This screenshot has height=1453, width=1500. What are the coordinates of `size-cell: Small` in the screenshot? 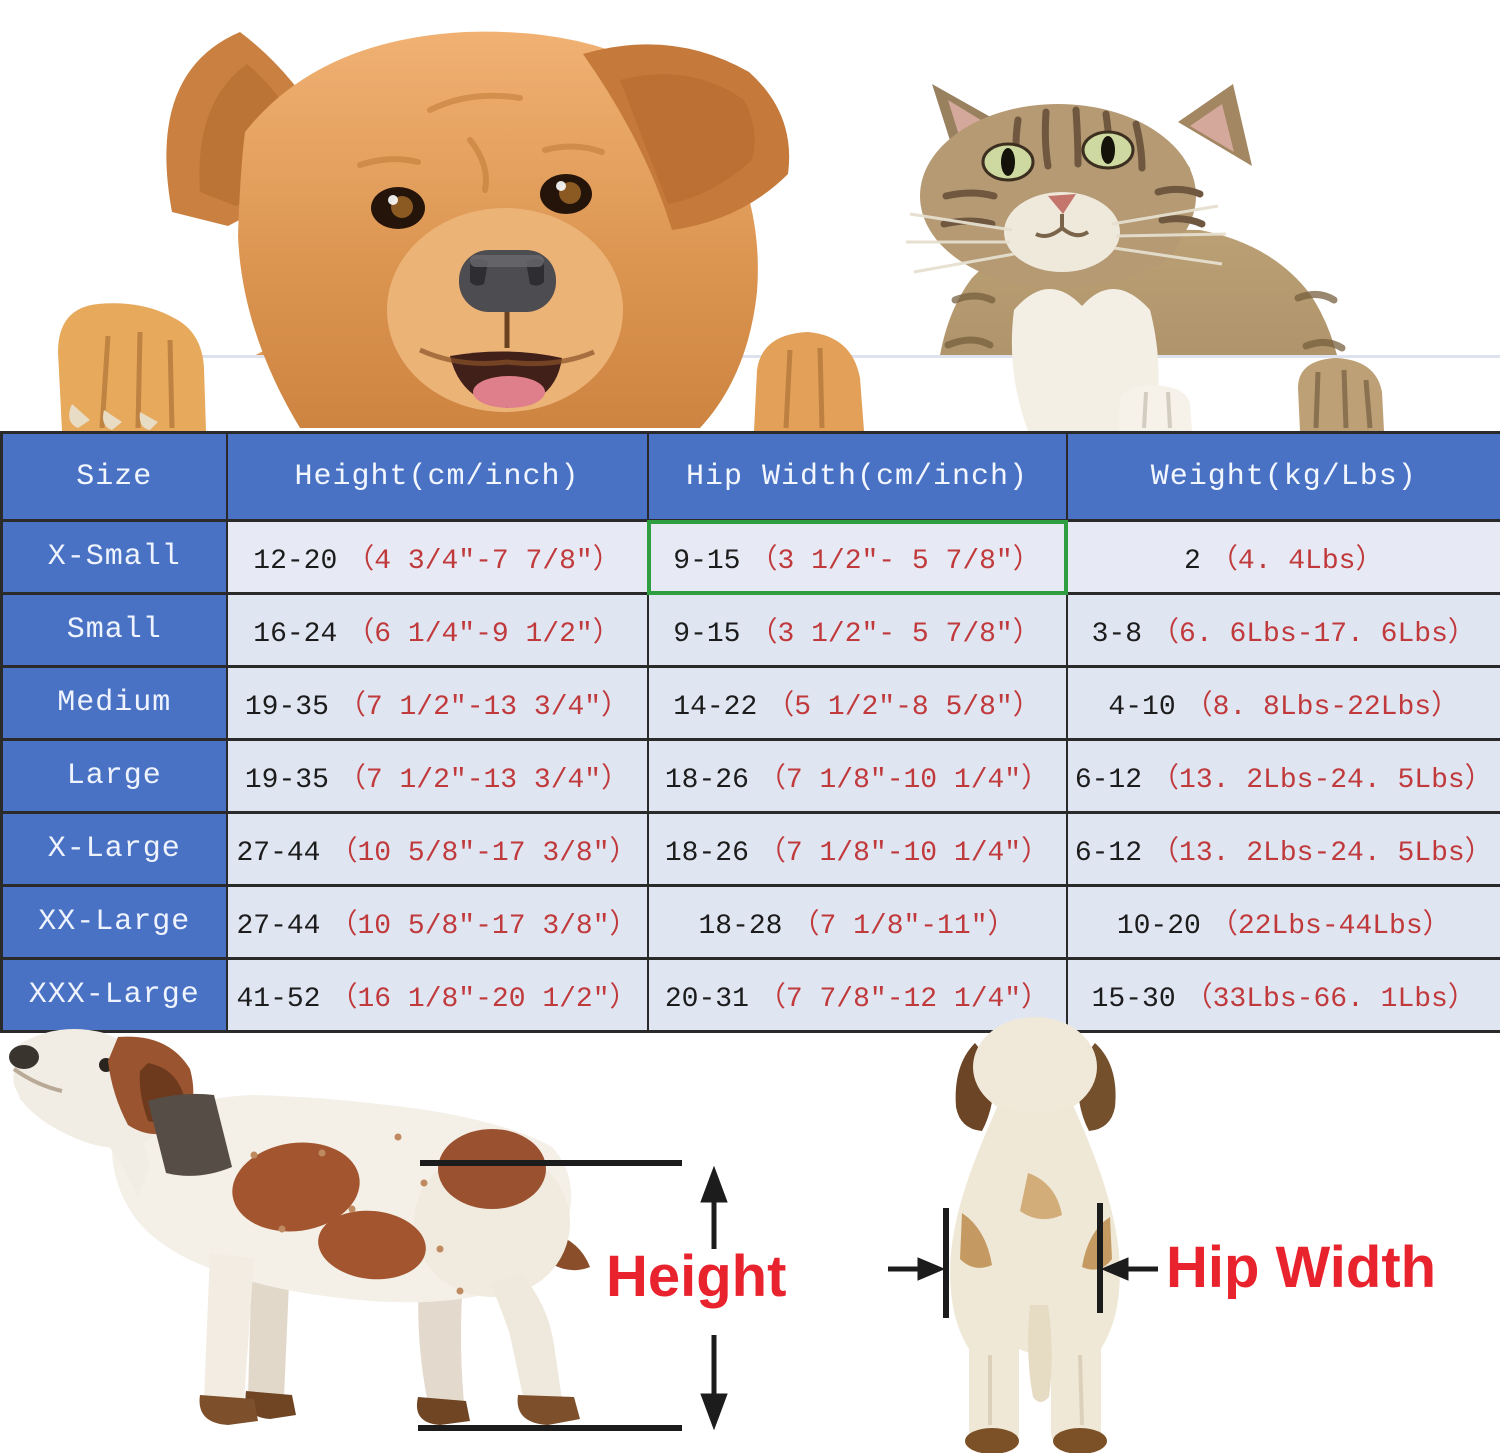 It's located at (114, 630).